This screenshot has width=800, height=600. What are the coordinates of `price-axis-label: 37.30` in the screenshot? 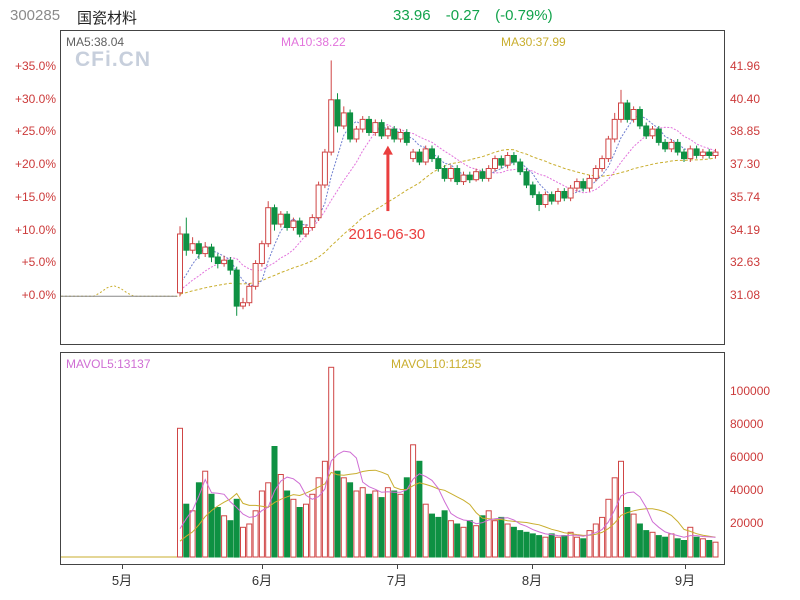 It's located at (745, 164).